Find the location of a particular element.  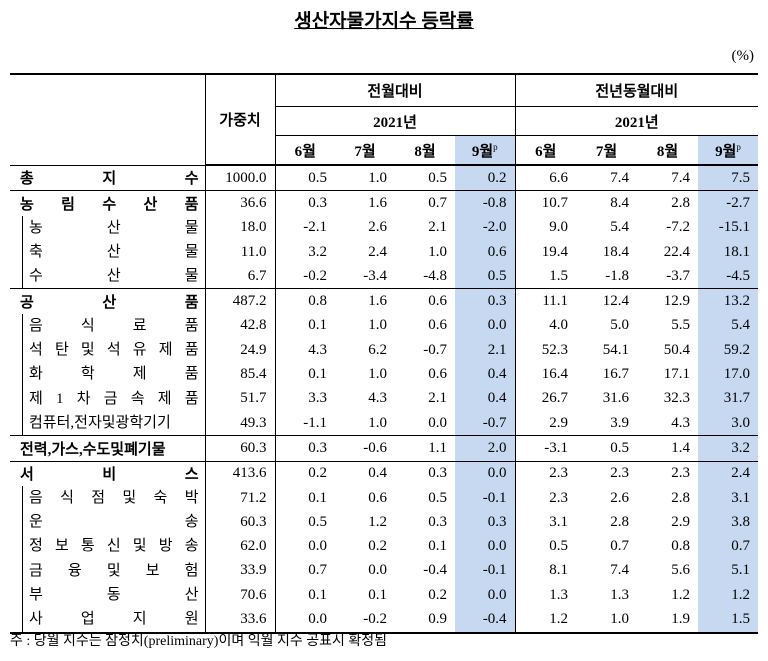

row-label-text: 사 업 지 원 is located at coordinates (110, 619).